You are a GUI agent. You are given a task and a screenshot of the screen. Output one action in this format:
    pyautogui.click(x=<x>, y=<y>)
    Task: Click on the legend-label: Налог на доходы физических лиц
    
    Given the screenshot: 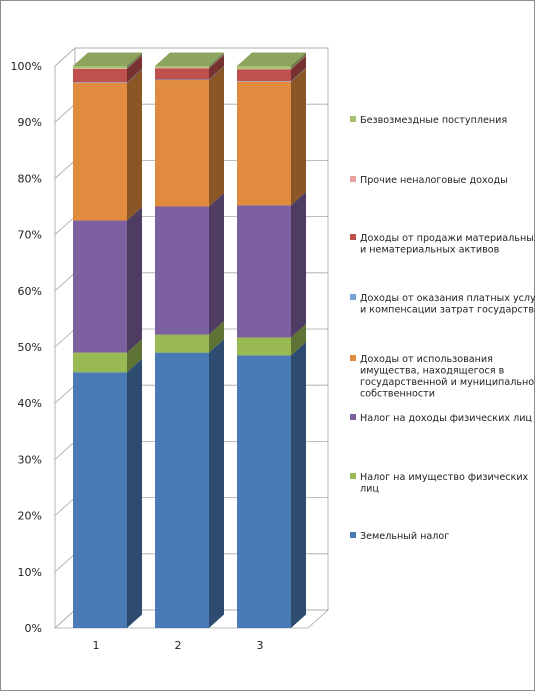 What is the action you would take?
    pyautogui.click(x=446, y=418)
    